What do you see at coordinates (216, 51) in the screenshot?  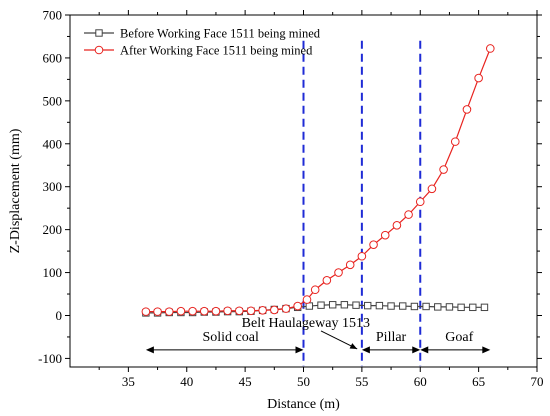 I see `legend-label-after: After Working Face 1511 being mined` at bounding box center [216, 51].